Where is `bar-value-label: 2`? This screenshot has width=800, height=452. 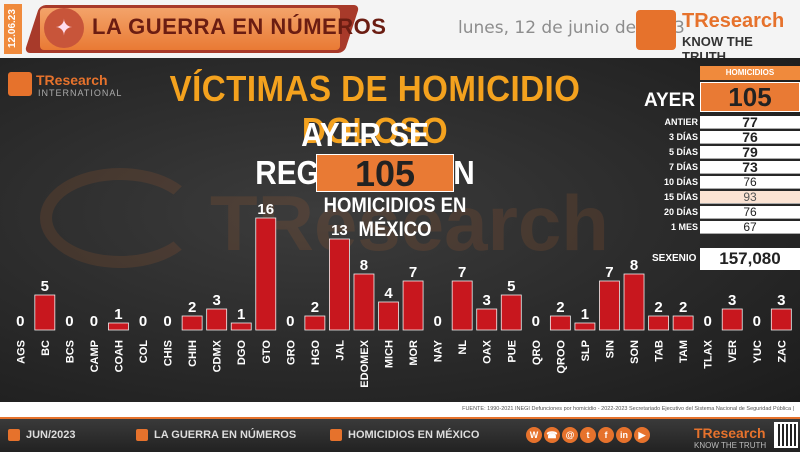 bar-value-label: 2 is located at coordinates (560, 307).